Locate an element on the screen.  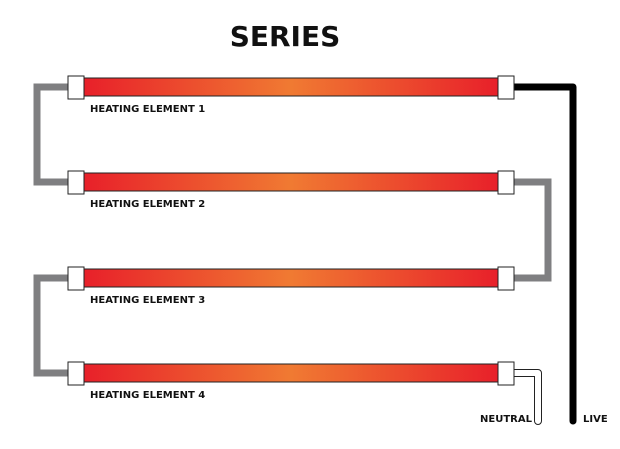
element-label-4: HEATING ELEMENT 4 is located at coordinates (148, 395).